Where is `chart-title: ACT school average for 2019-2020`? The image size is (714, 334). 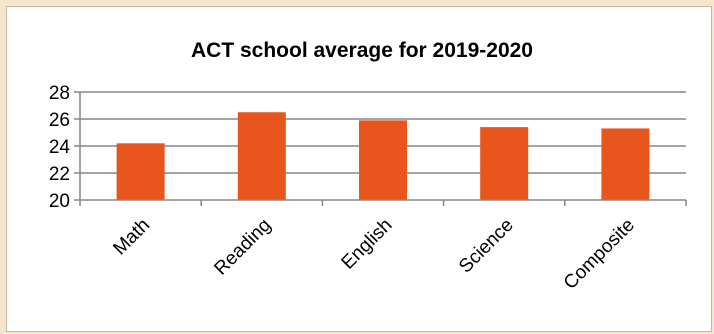
chart-title: ACT school average for 2019-2020 is located at coordinates (362, 50).